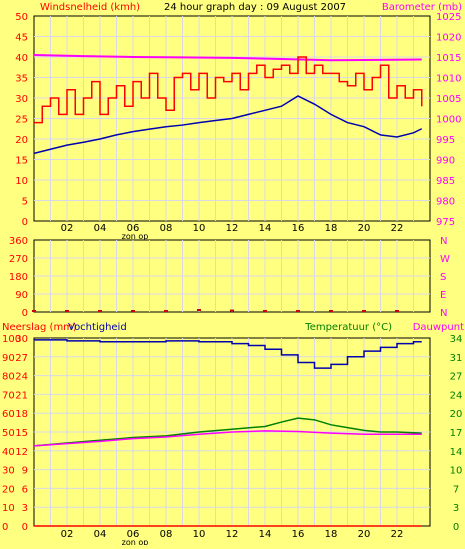 The image size is (465, 549). I want to click on wind-direction-tick-label: 270, so click(18, 259).